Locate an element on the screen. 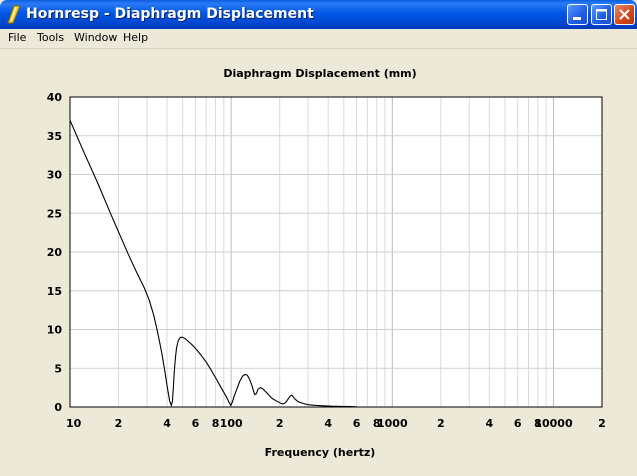  y-tick-label: 10 is located at coordinates (55, 330).